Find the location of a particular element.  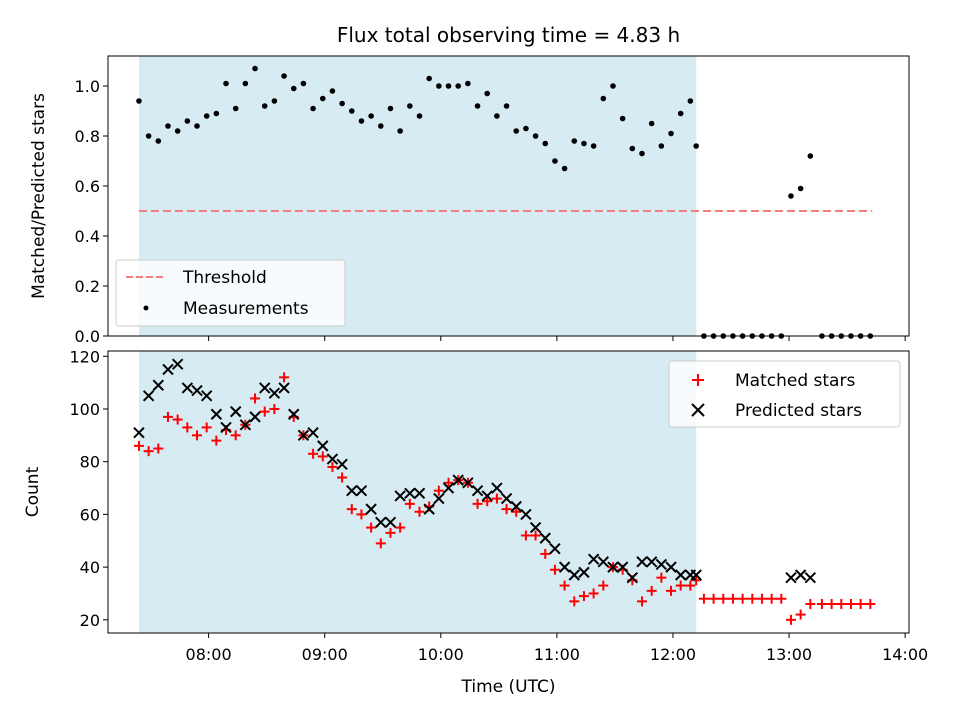

count-y-ticks: 20 40 60 80 100 120 is located at coordinates (88, 488).